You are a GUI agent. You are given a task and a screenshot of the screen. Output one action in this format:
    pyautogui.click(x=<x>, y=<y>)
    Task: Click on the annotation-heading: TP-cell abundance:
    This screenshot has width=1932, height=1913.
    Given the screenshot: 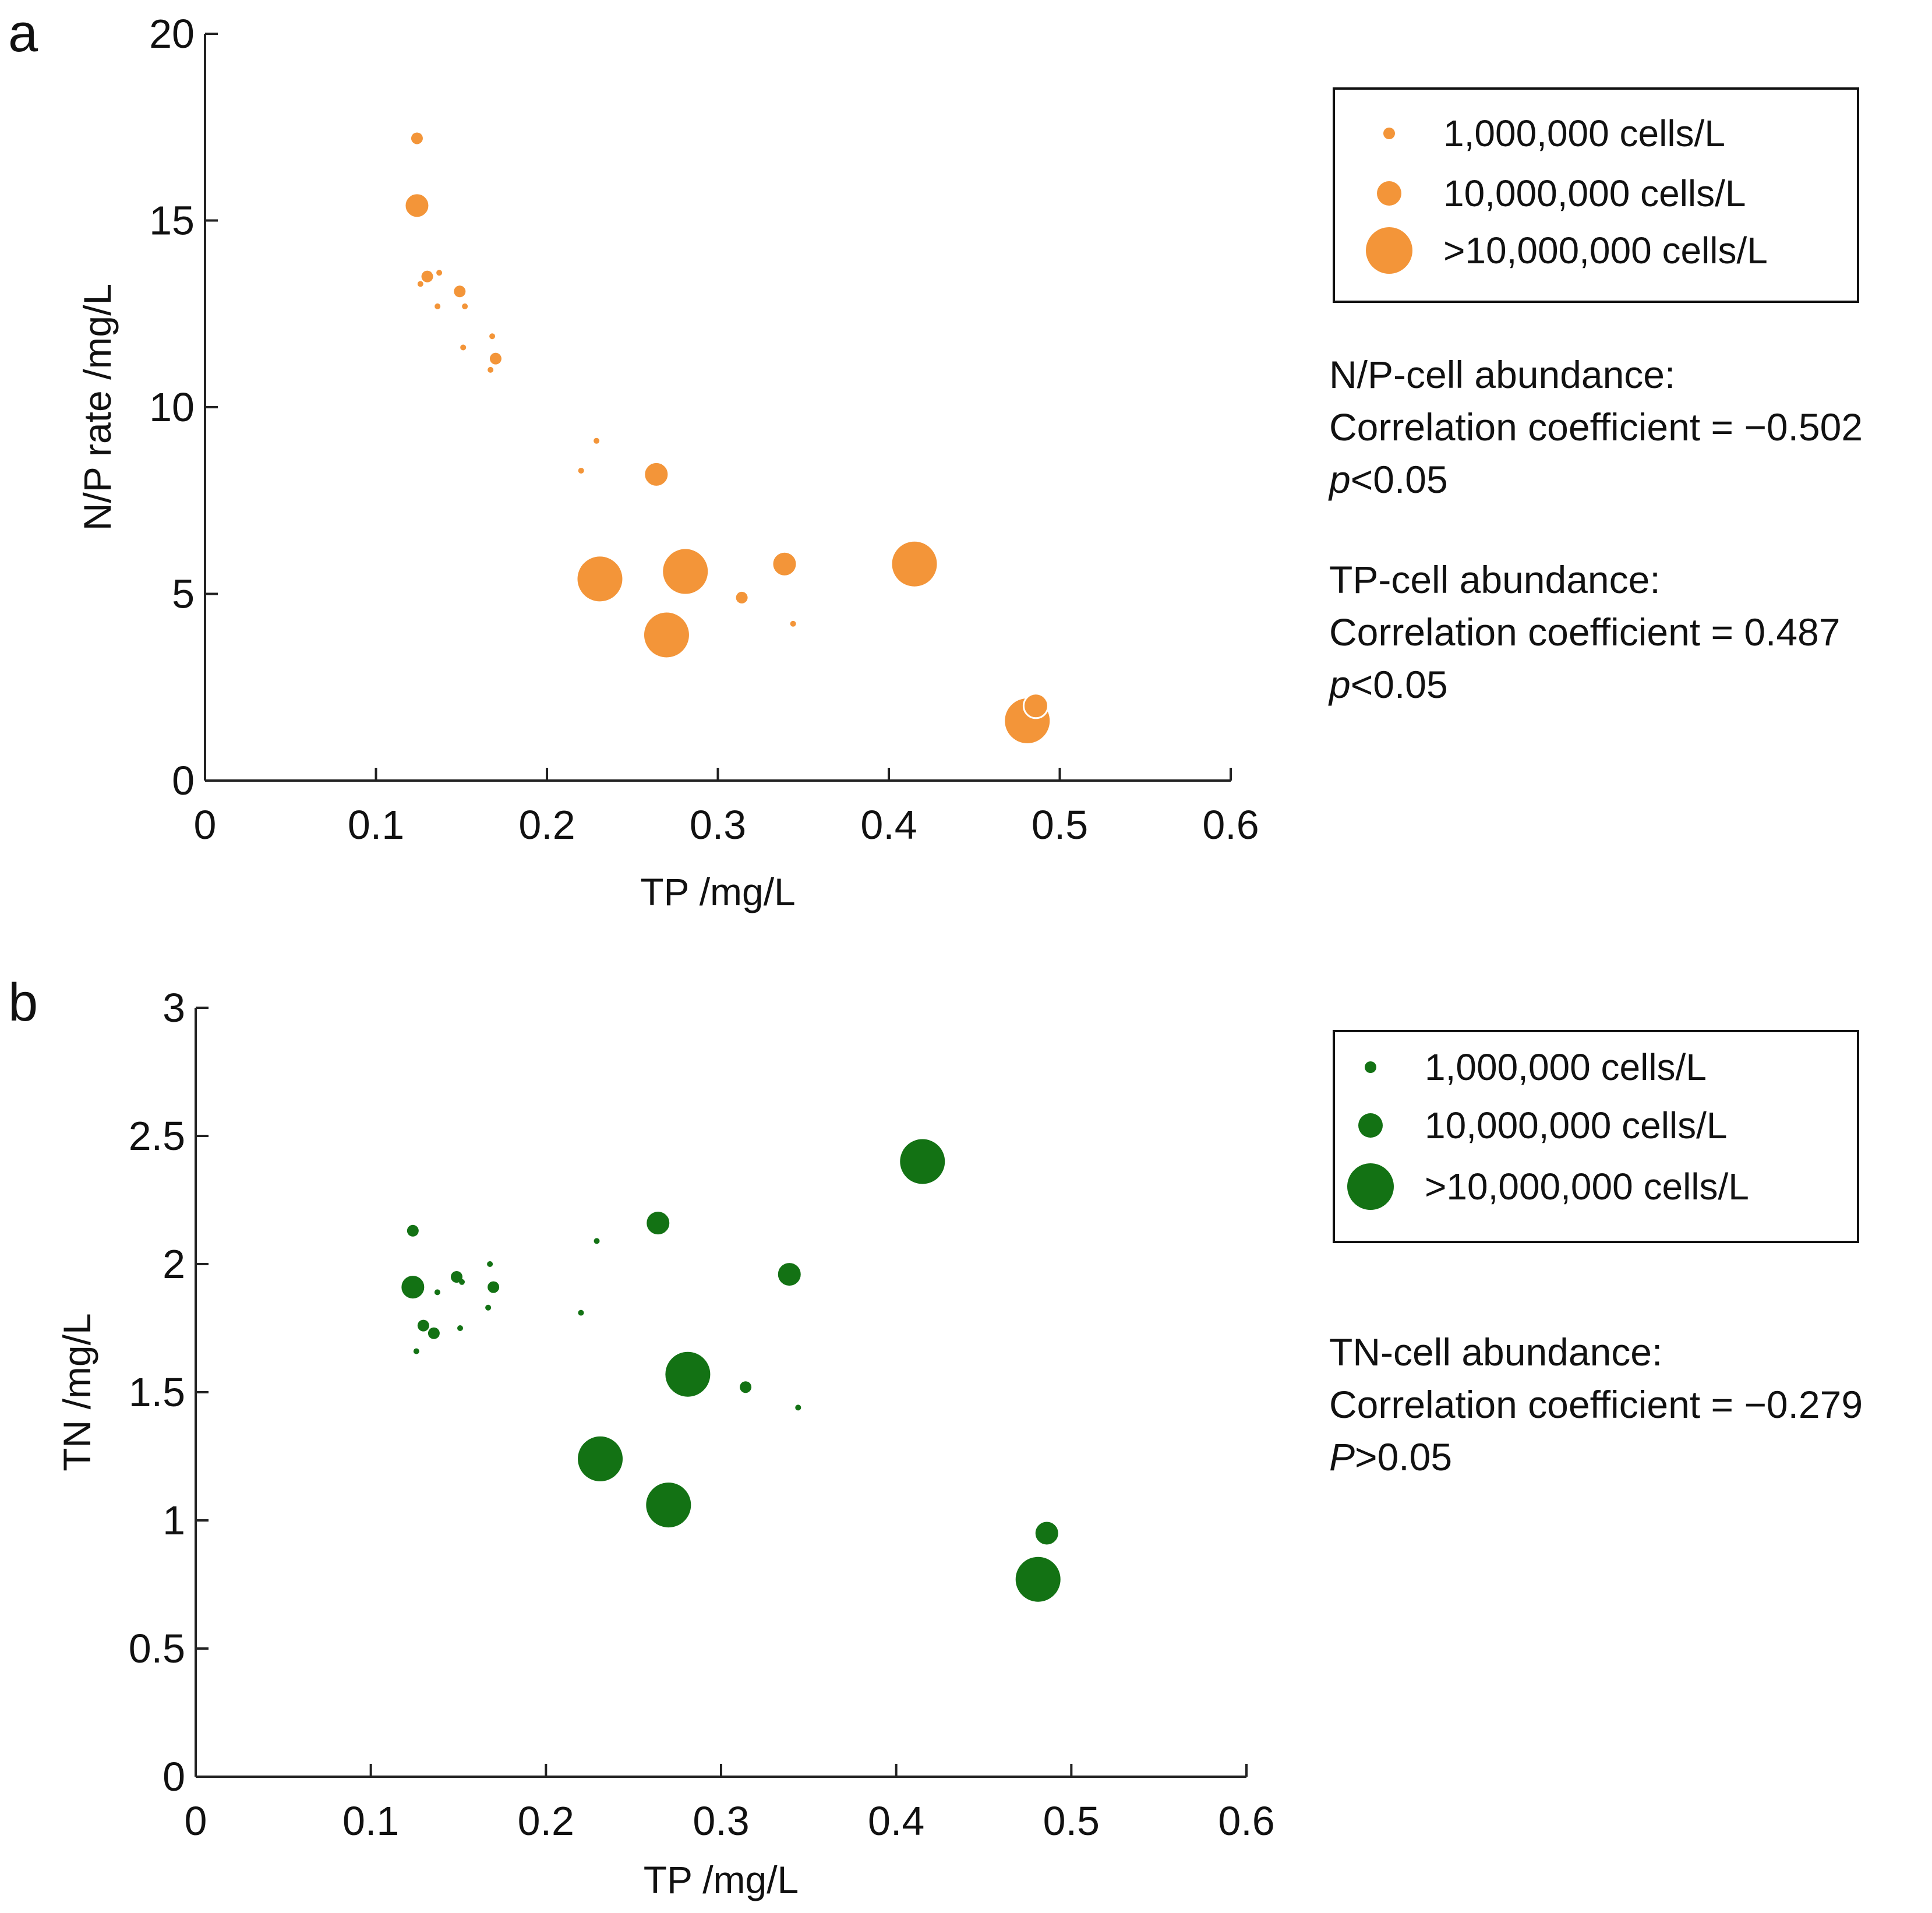 What is the action you would take?
    pyautogui.click(x=1495, y=579)
    